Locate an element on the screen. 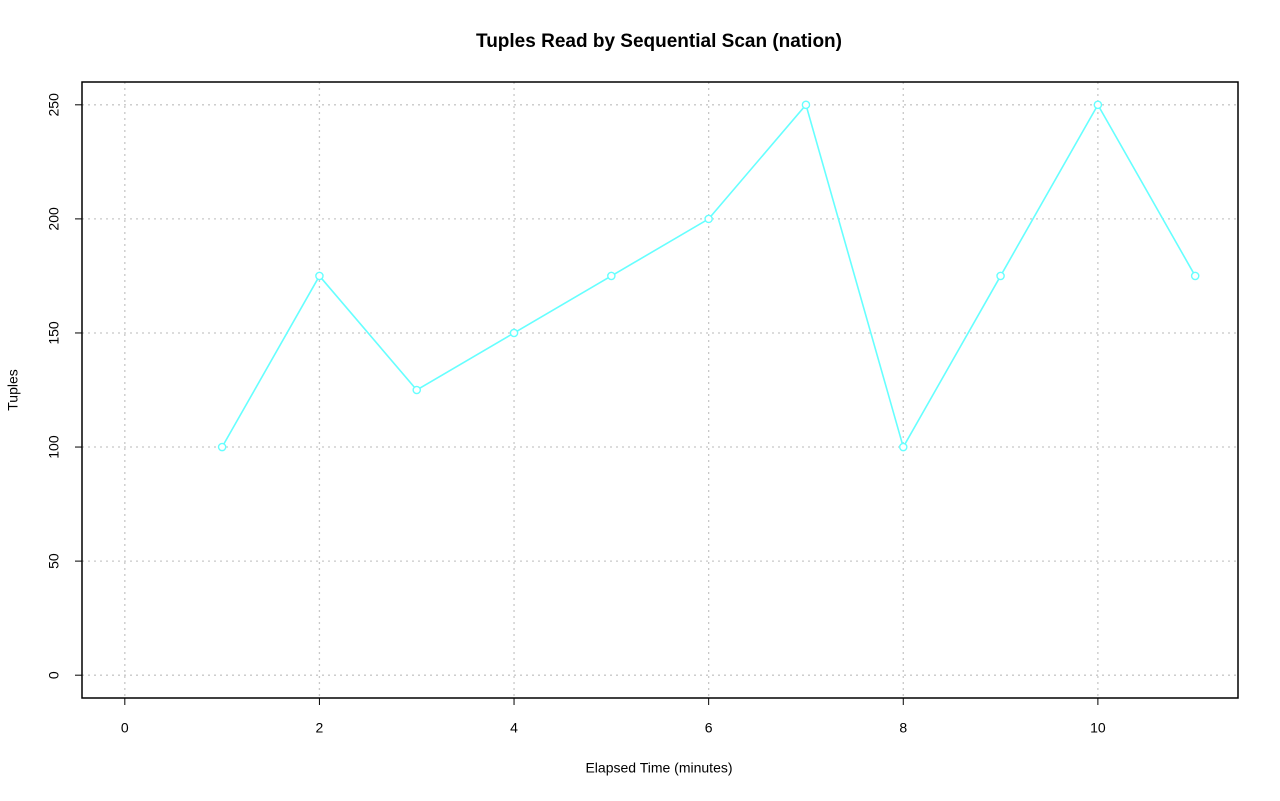 This screenshot has height=801, width=1280. x-tick-label: 2 is located at coordinates (320, 728).